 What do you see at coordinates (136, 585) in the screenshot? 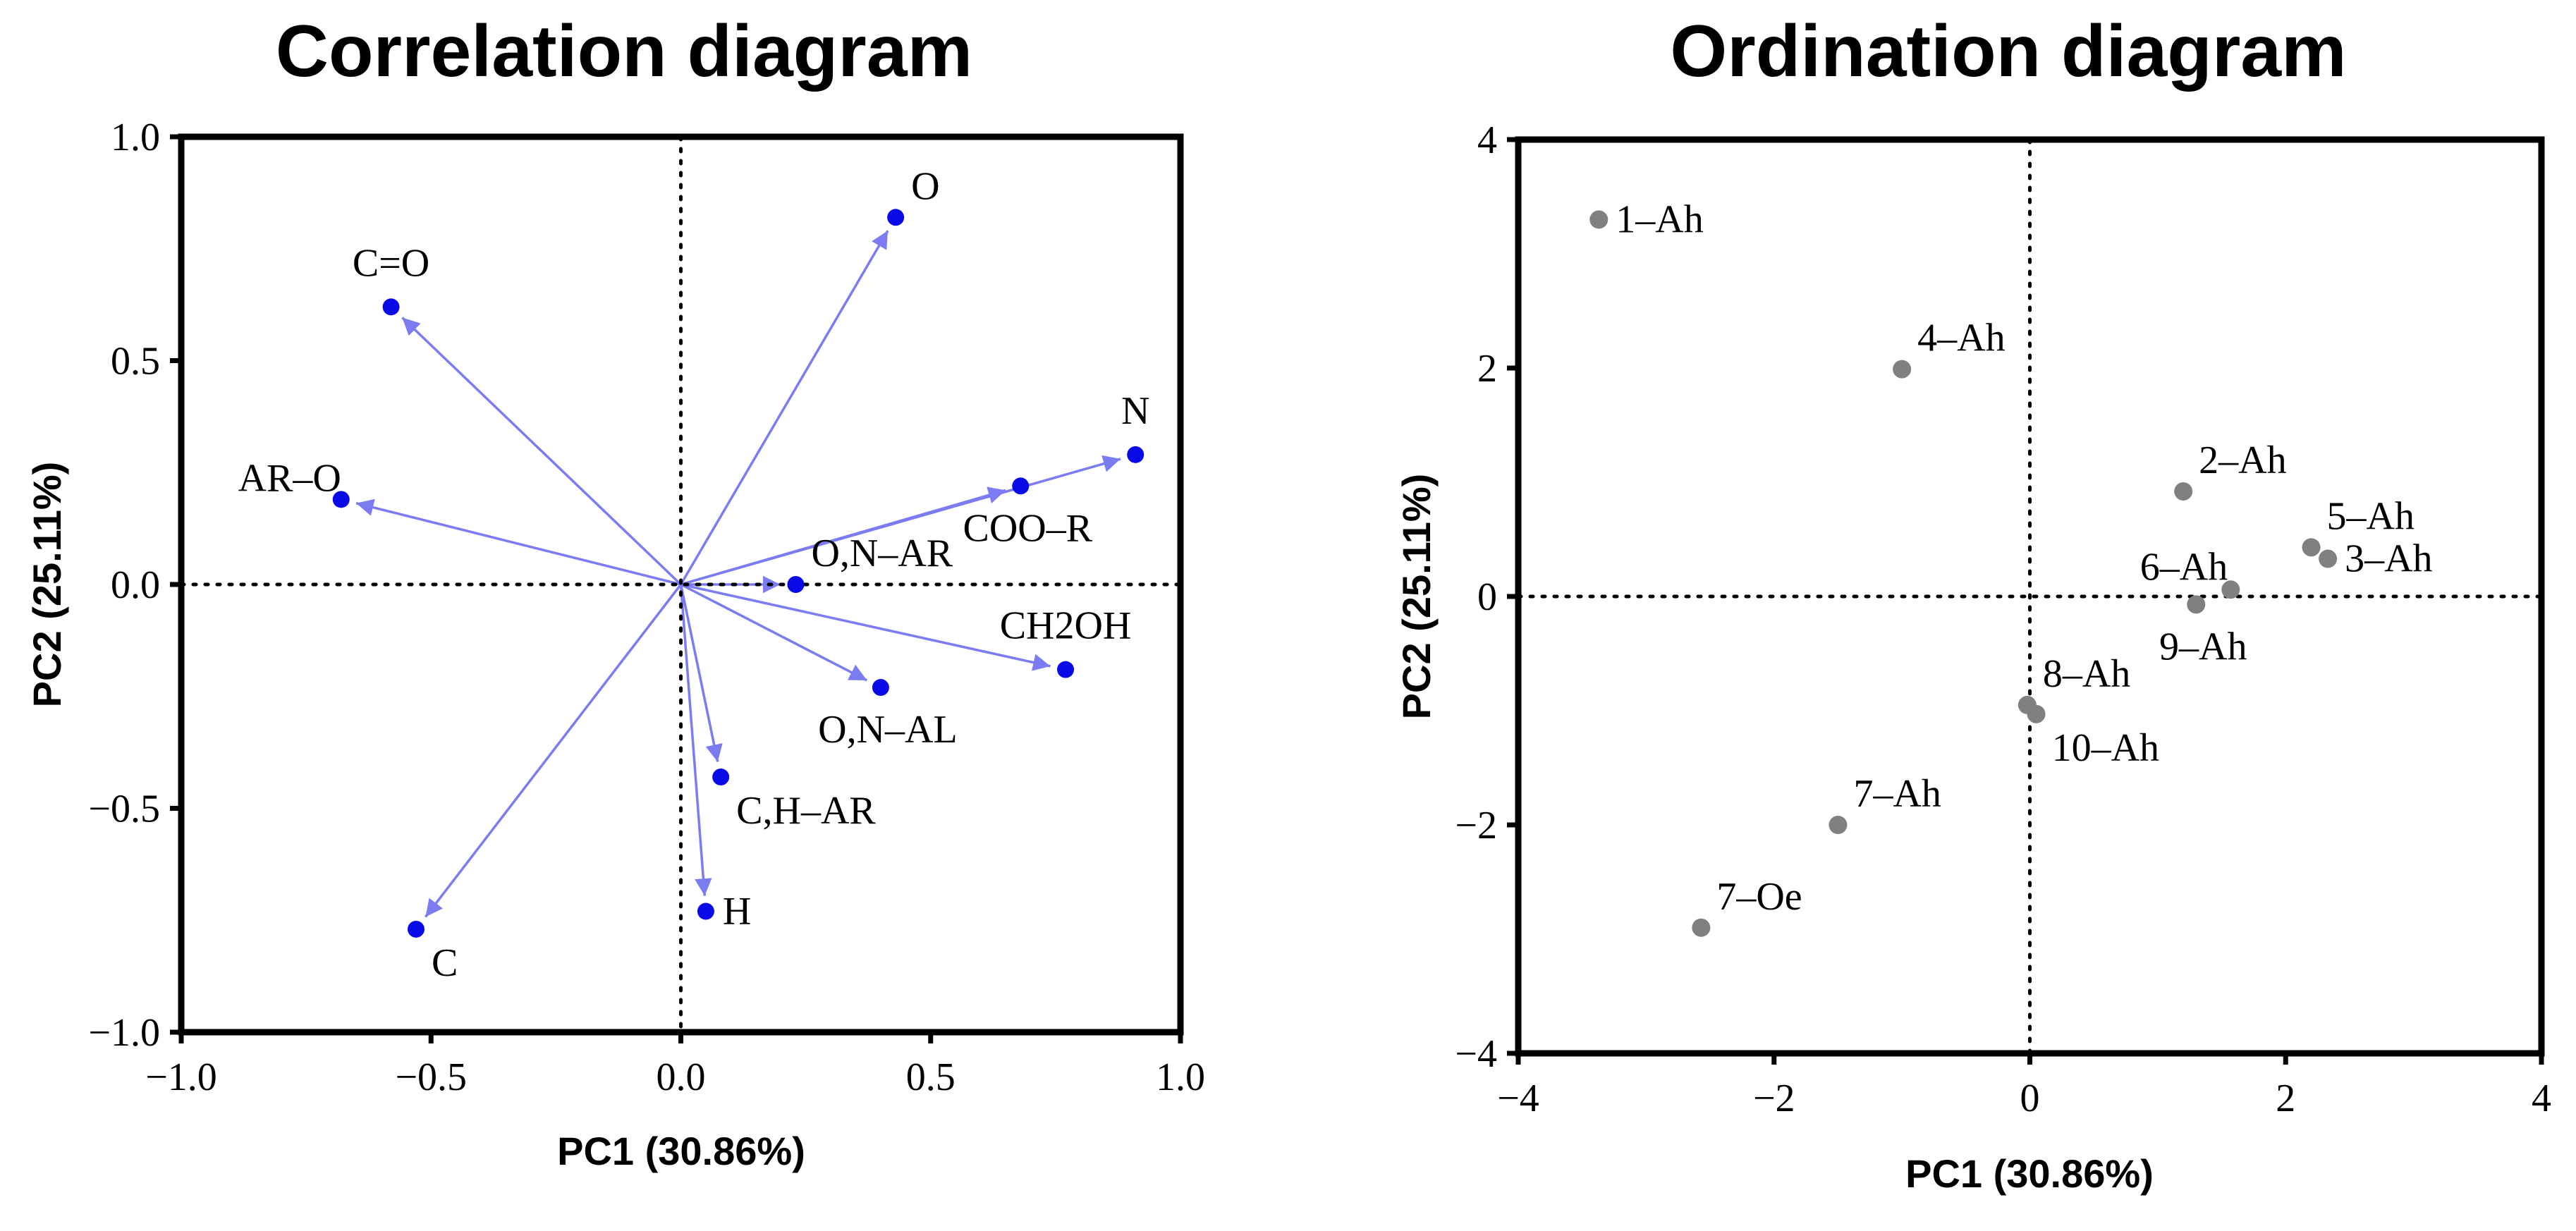
I see `y-tick-label: 0.0` at bounding box center [136, 585].